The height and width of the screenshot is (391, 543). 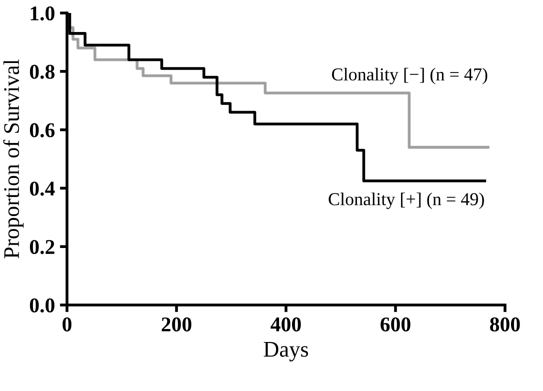 I want to click on x-tick-label: 200, so click(x=177, y=324).